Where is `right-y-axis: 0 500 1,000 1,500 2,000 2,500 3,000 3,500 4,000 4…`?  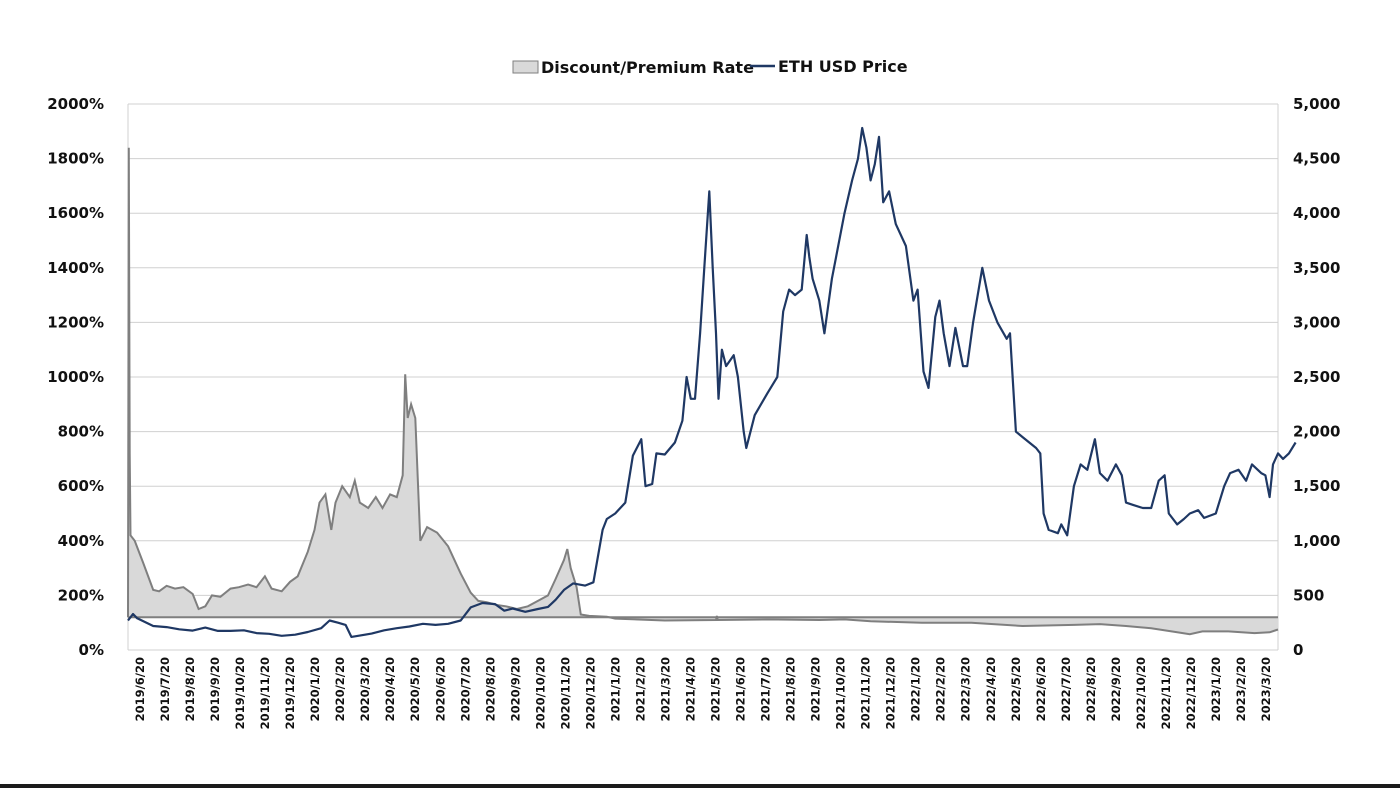 right-y-axis: 0 500 1,000 1,500 2,000 2,500 3,000 3,500 4,000 4… is located at coordinates (1316, 377).